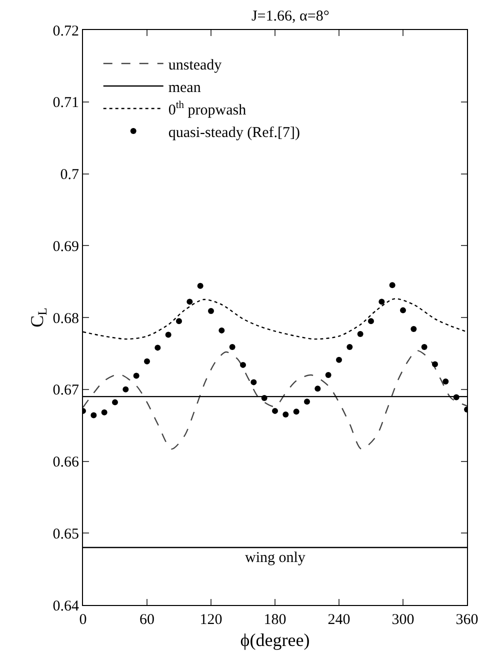 This screenshot has width=484, height=655. Describe the element at coordinates (275, 640) in the screenshot. I see `x-axis-title: ϕ(degree)` at that location.